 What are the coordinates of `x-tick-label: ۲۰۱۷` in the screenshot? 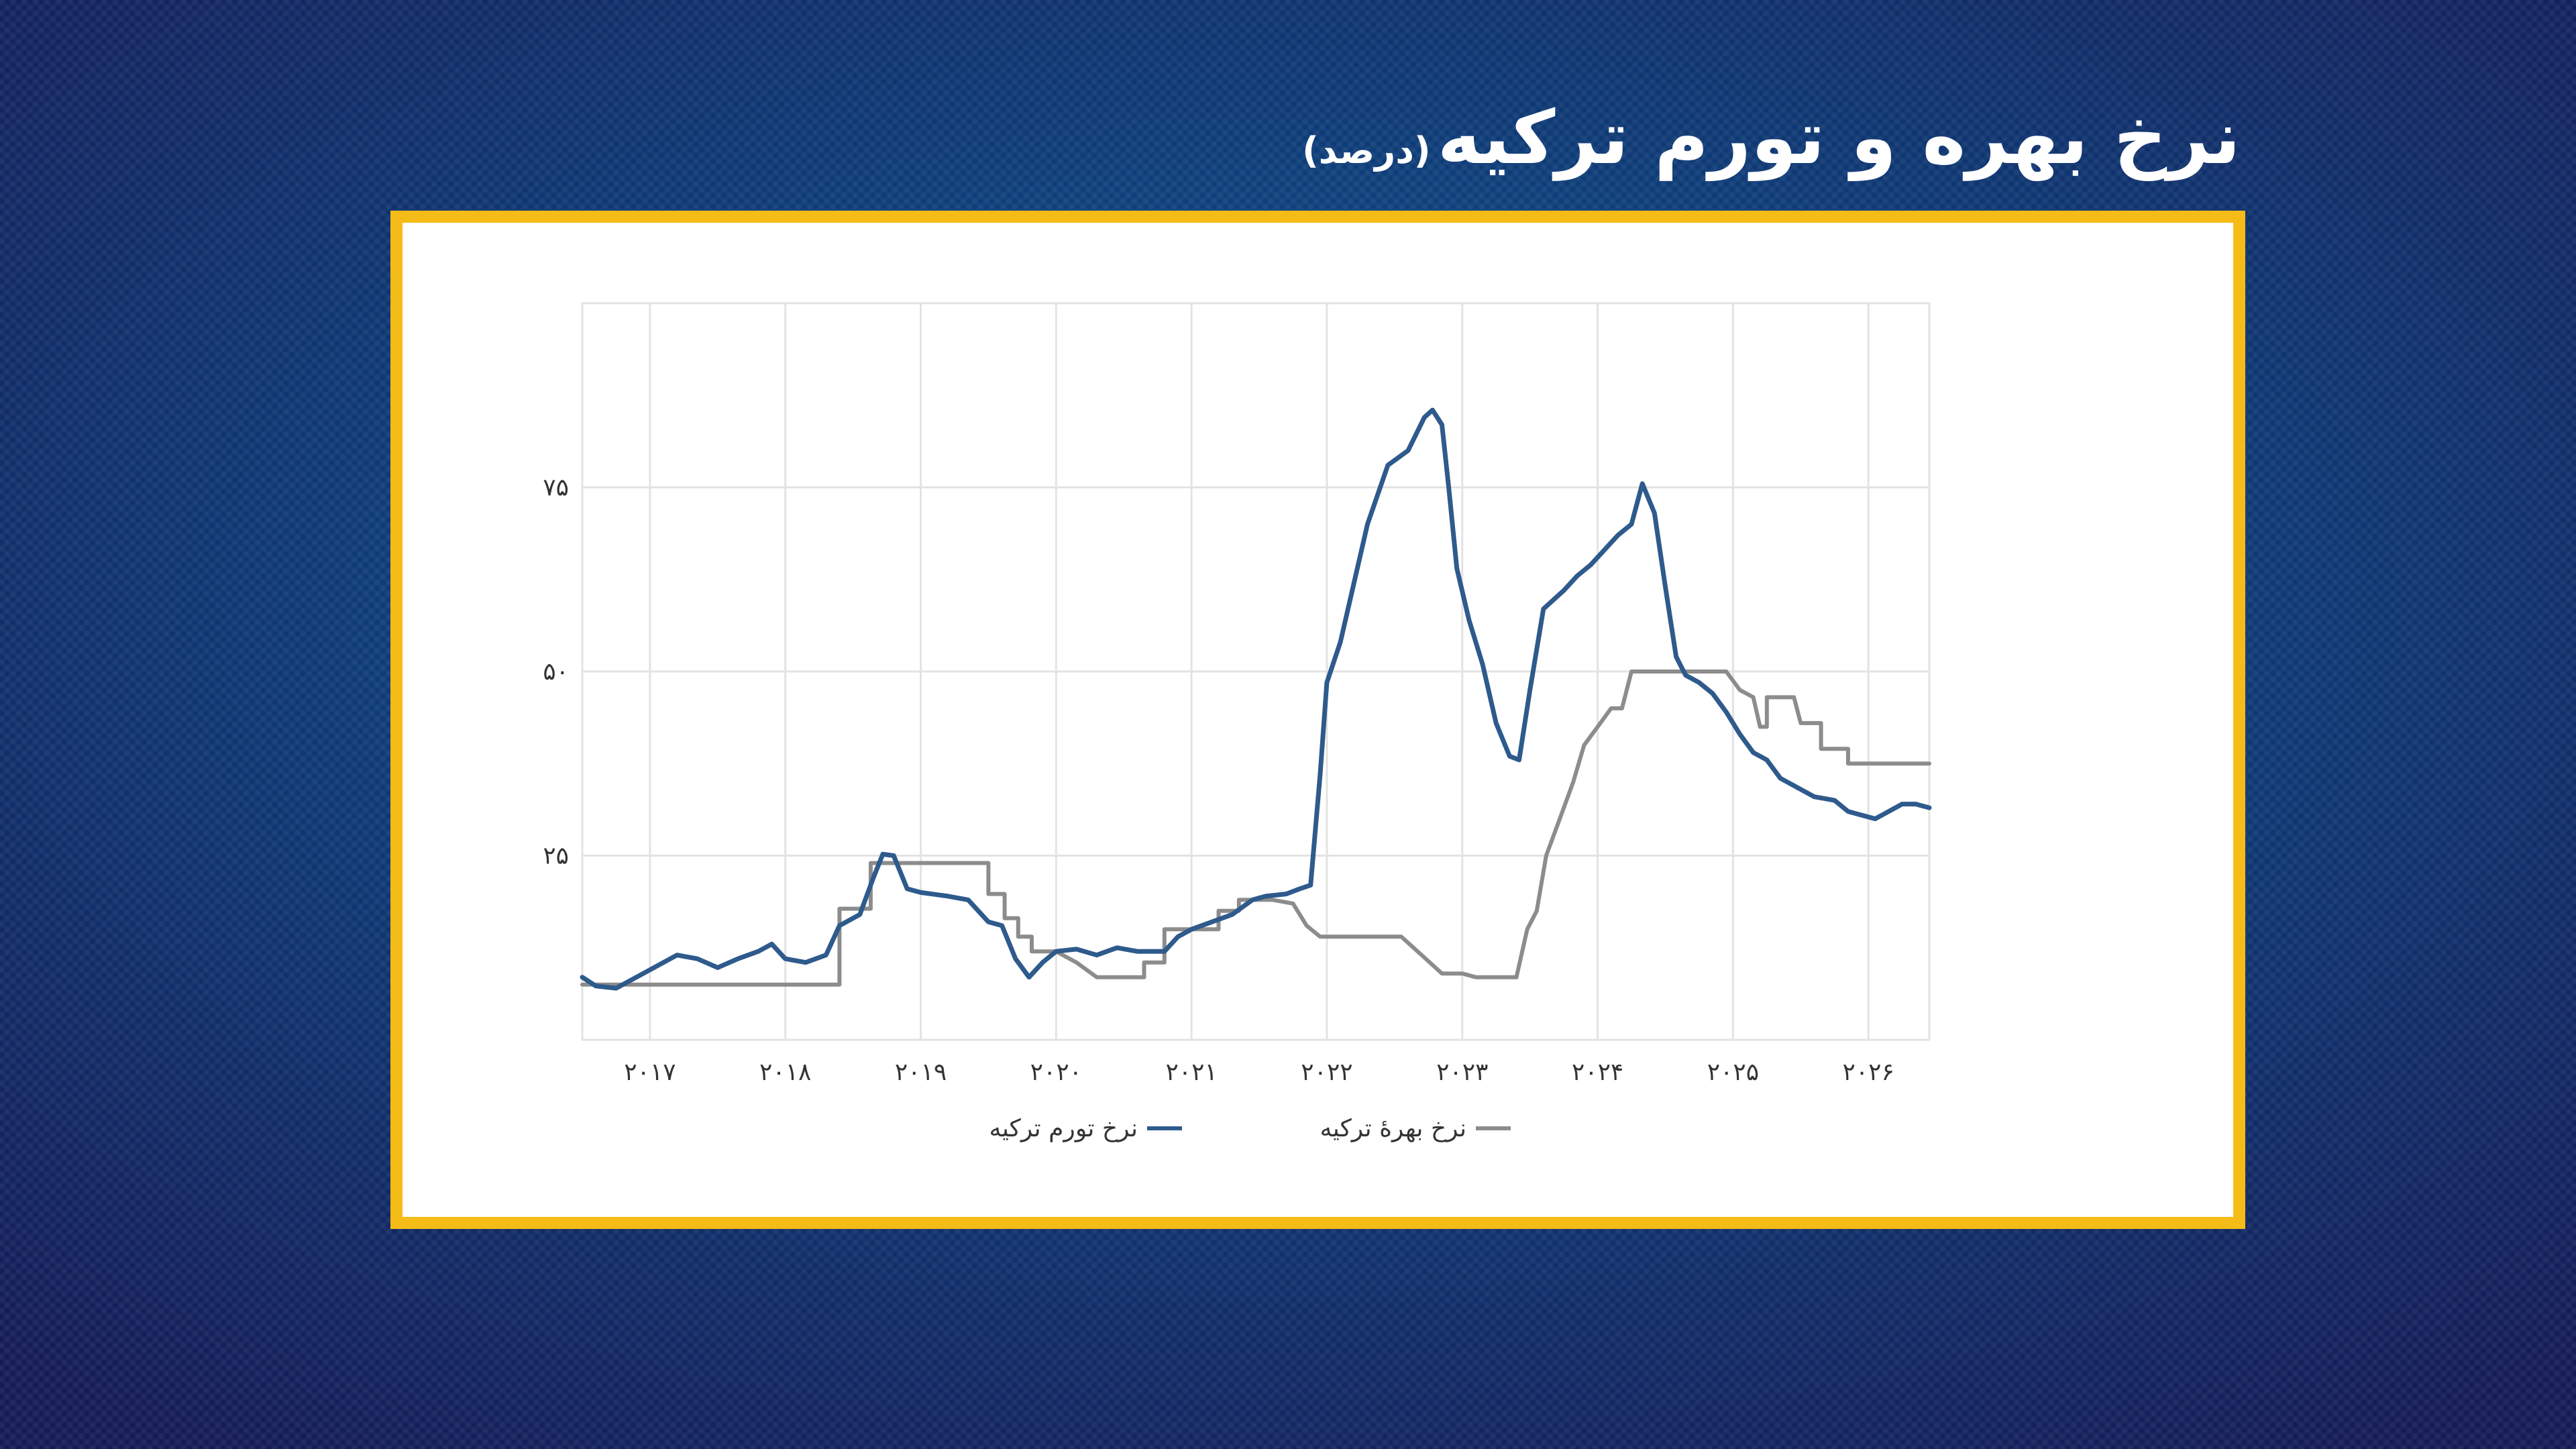 It's located at (650, 1072).